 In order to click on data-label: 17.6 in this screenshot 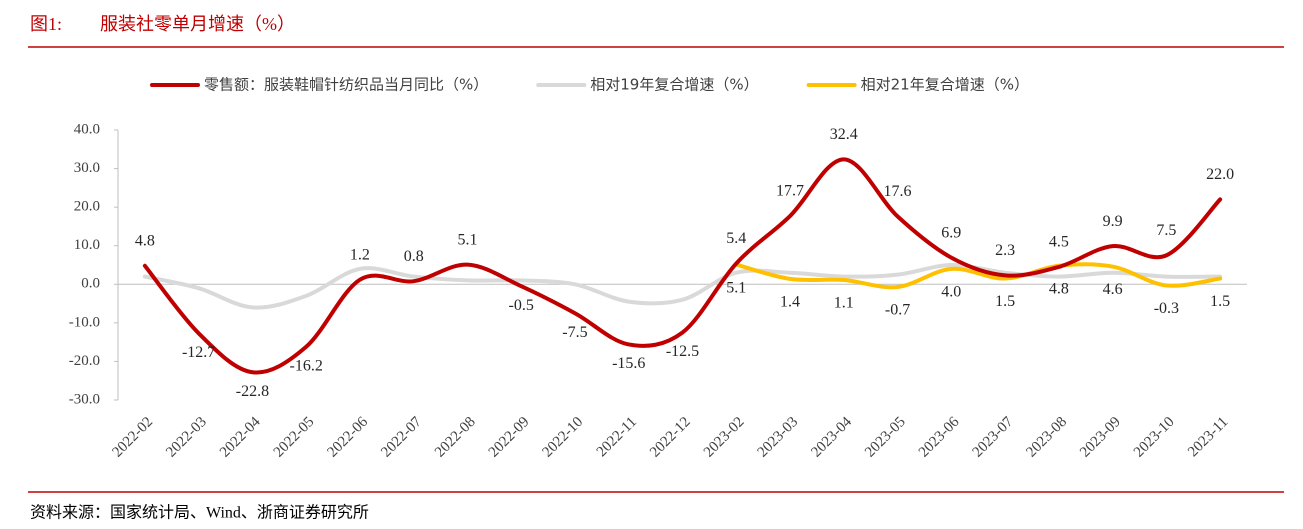, I will do `click(898, 191)`.